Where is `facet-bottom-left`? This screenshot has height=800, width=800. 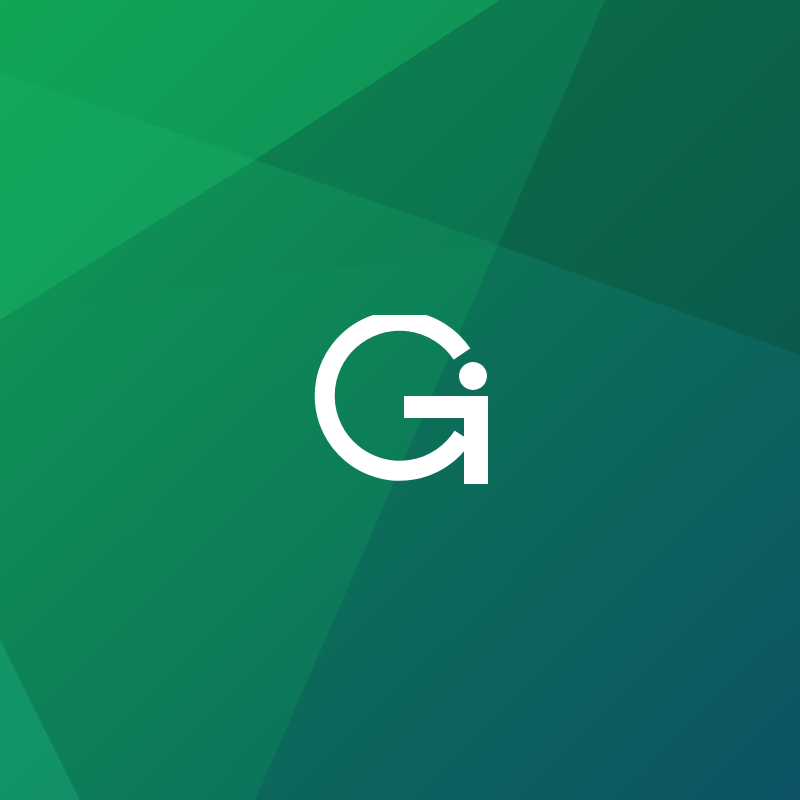
facet-bottom-left is located at coordinates (40, 720).